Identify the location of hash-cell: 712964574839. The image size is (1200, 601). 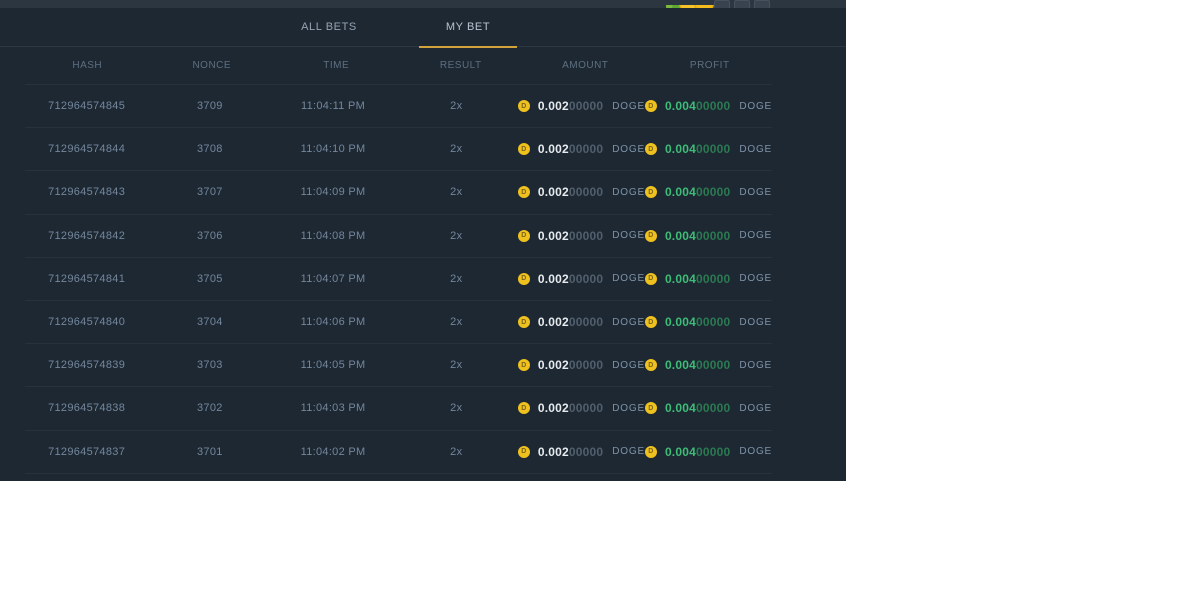
(87, 365).